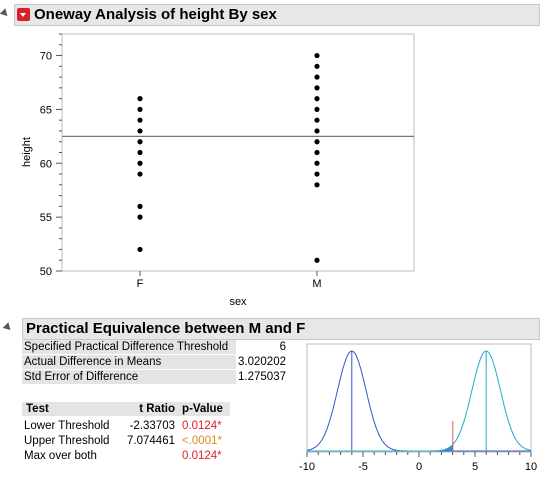  Describe the element at coordinates (262, 377) in the screenshot. I see `summary-value: 1.275037` at that location.